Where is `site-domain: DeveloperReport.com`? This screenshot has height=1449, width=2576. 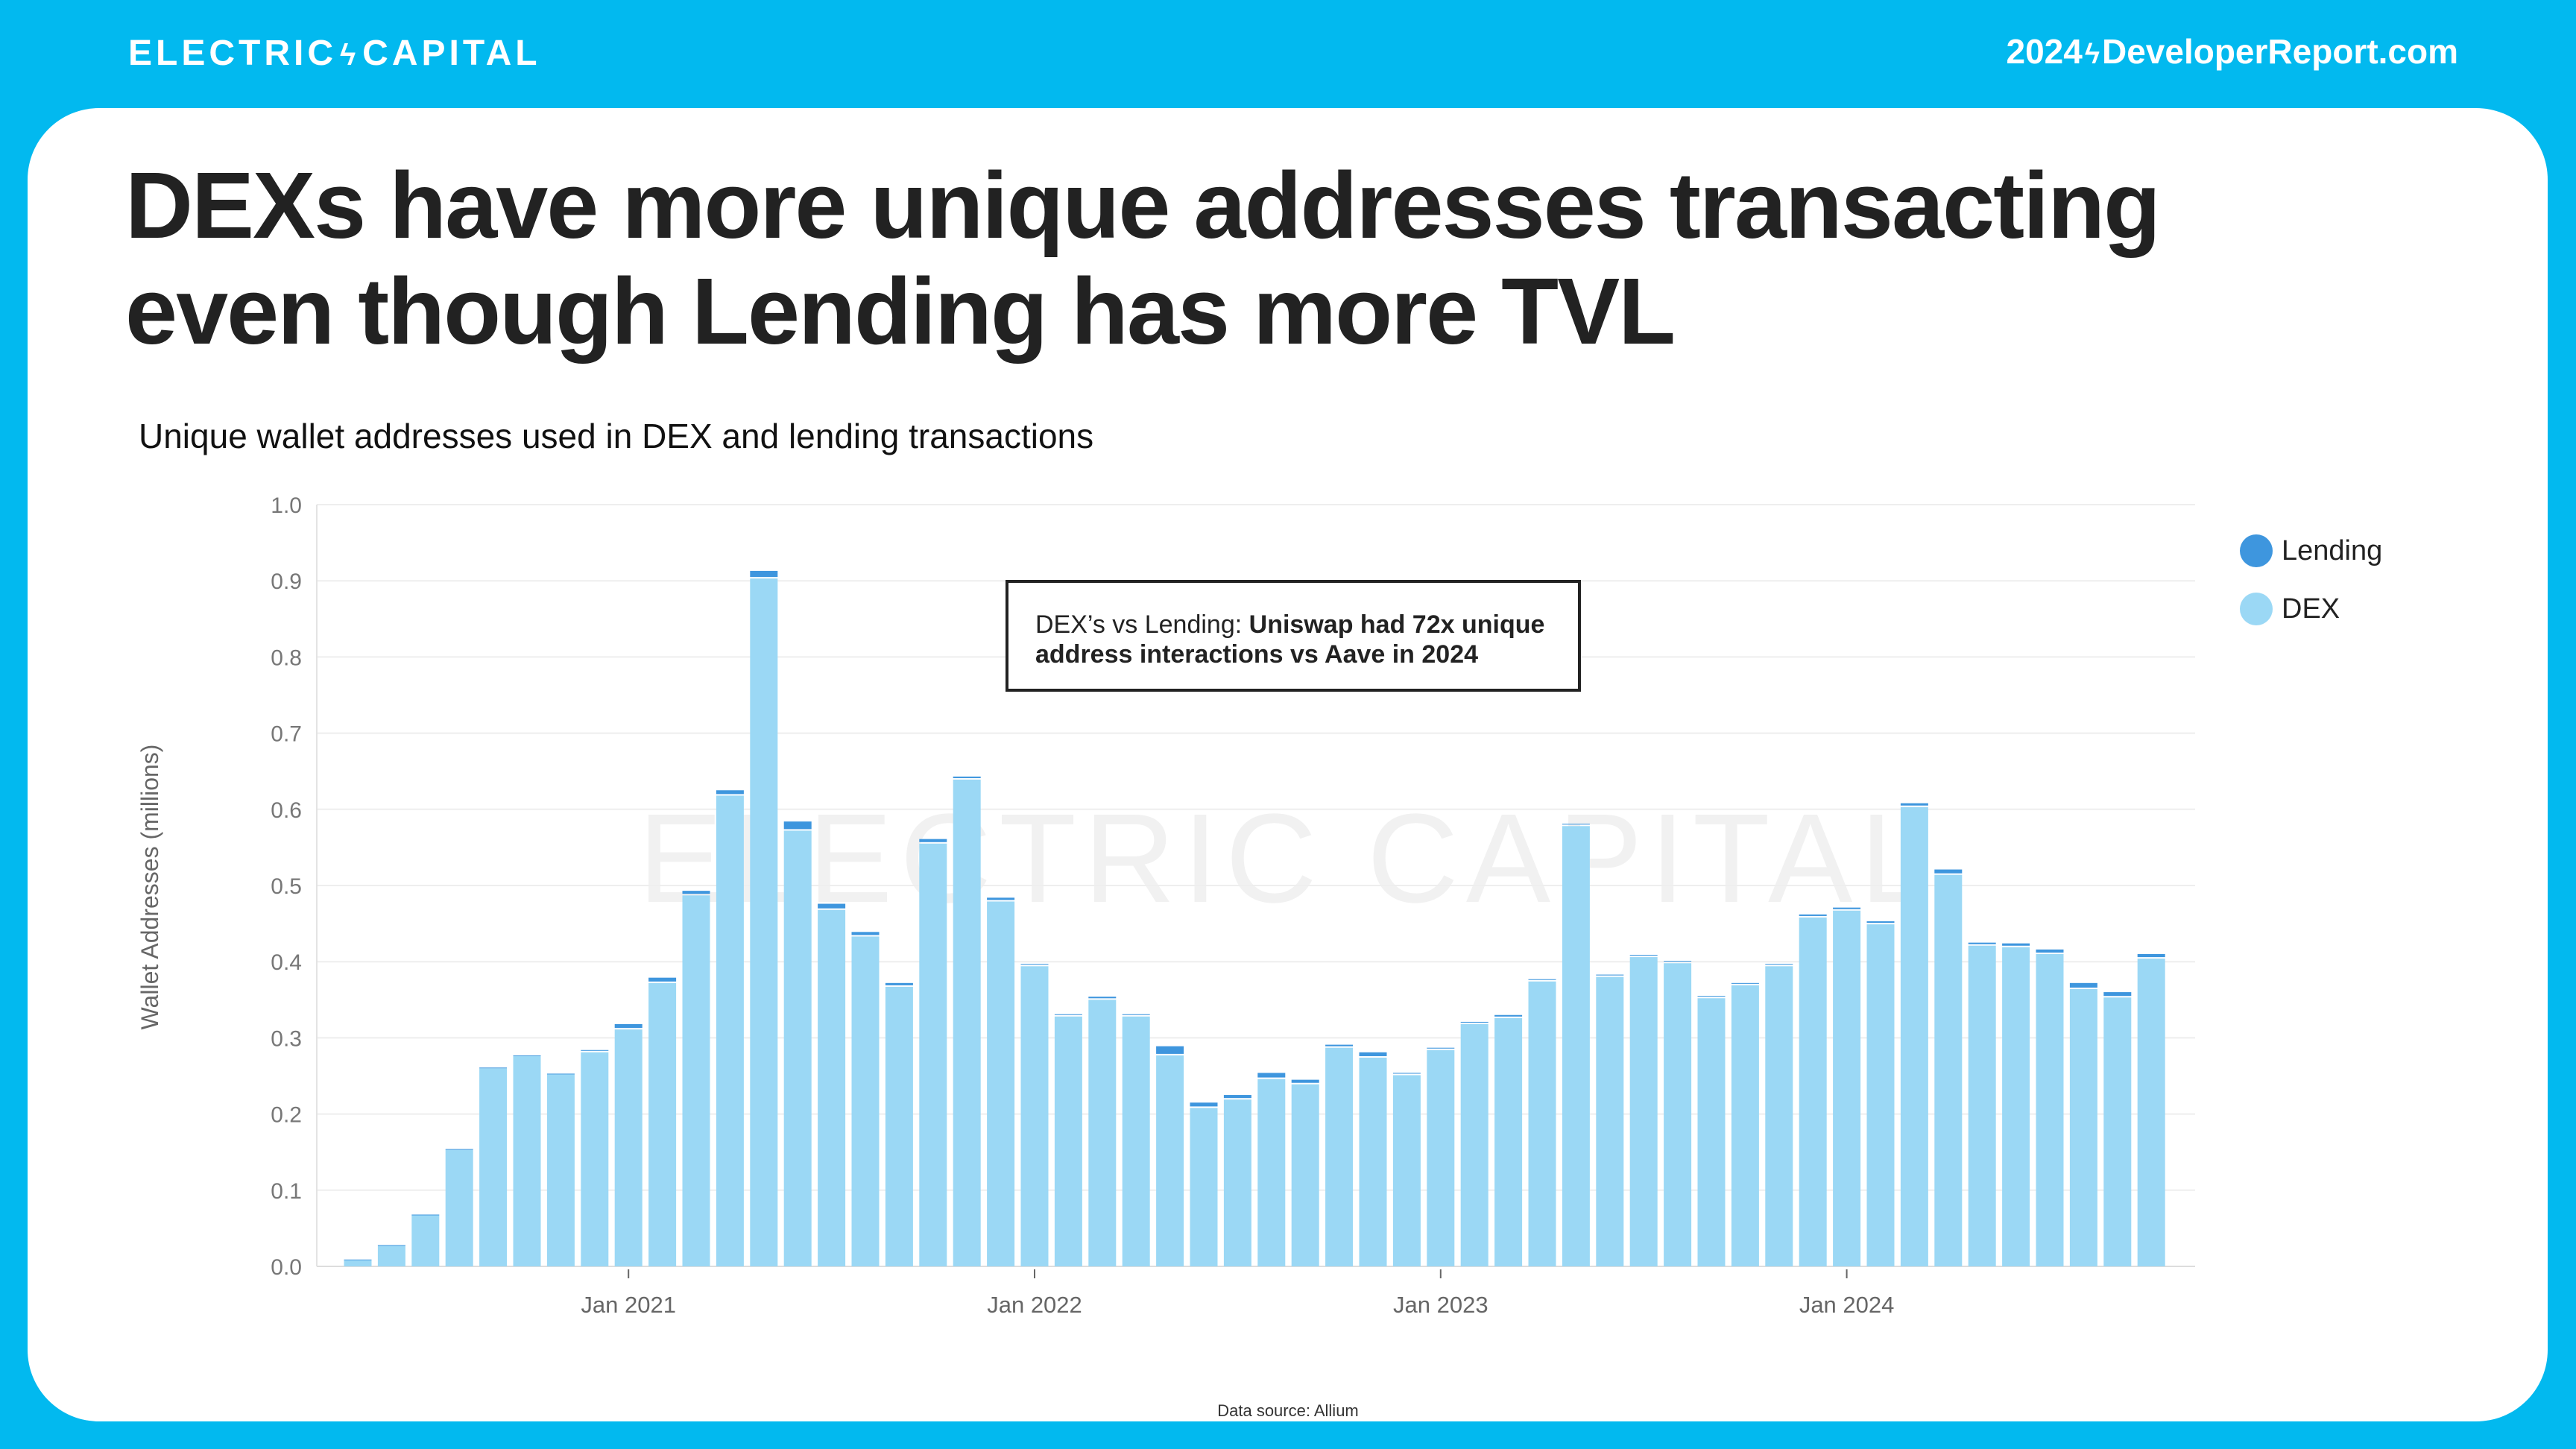 site-domain: DeveloperReport.com is located at coordinates (2280, 52).